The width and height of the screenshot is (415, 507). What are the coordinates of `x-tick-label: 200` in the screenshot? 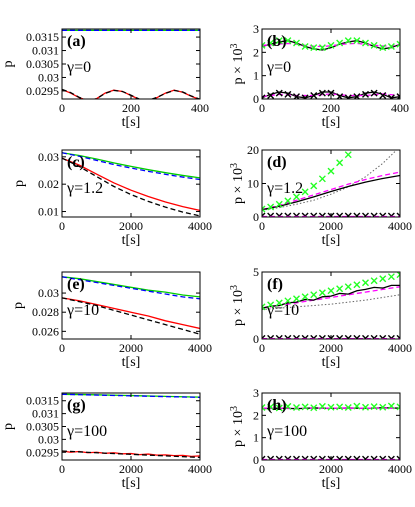 It's located at (331, 108).